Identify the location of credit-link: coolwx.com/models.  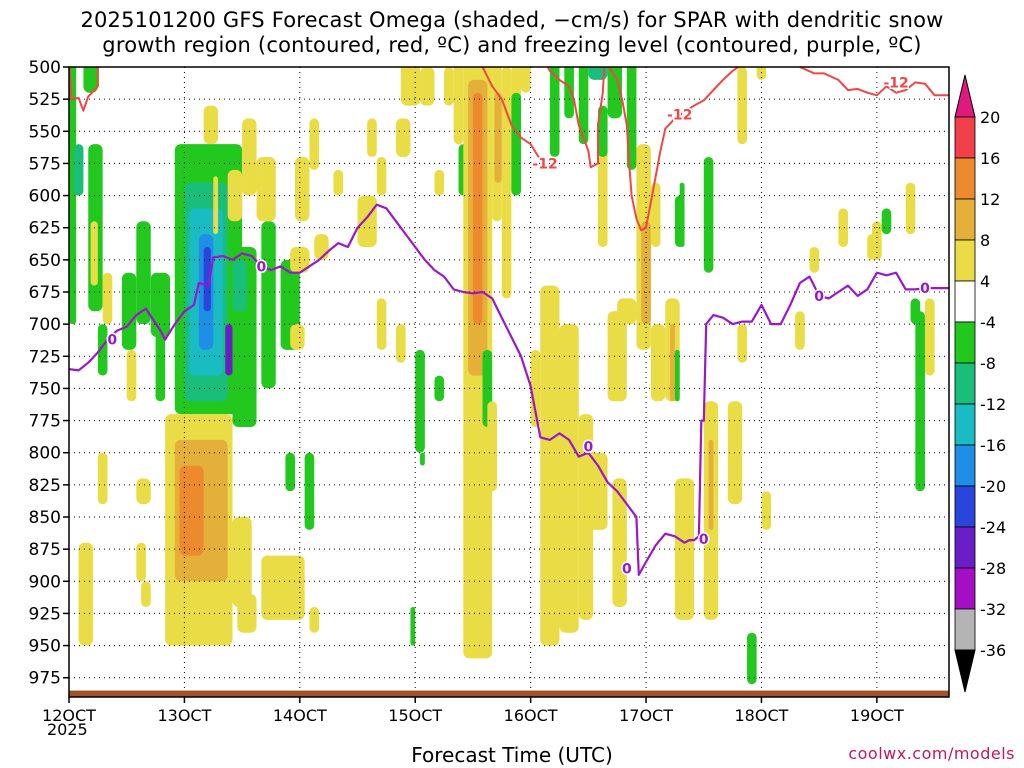
(931, 753).